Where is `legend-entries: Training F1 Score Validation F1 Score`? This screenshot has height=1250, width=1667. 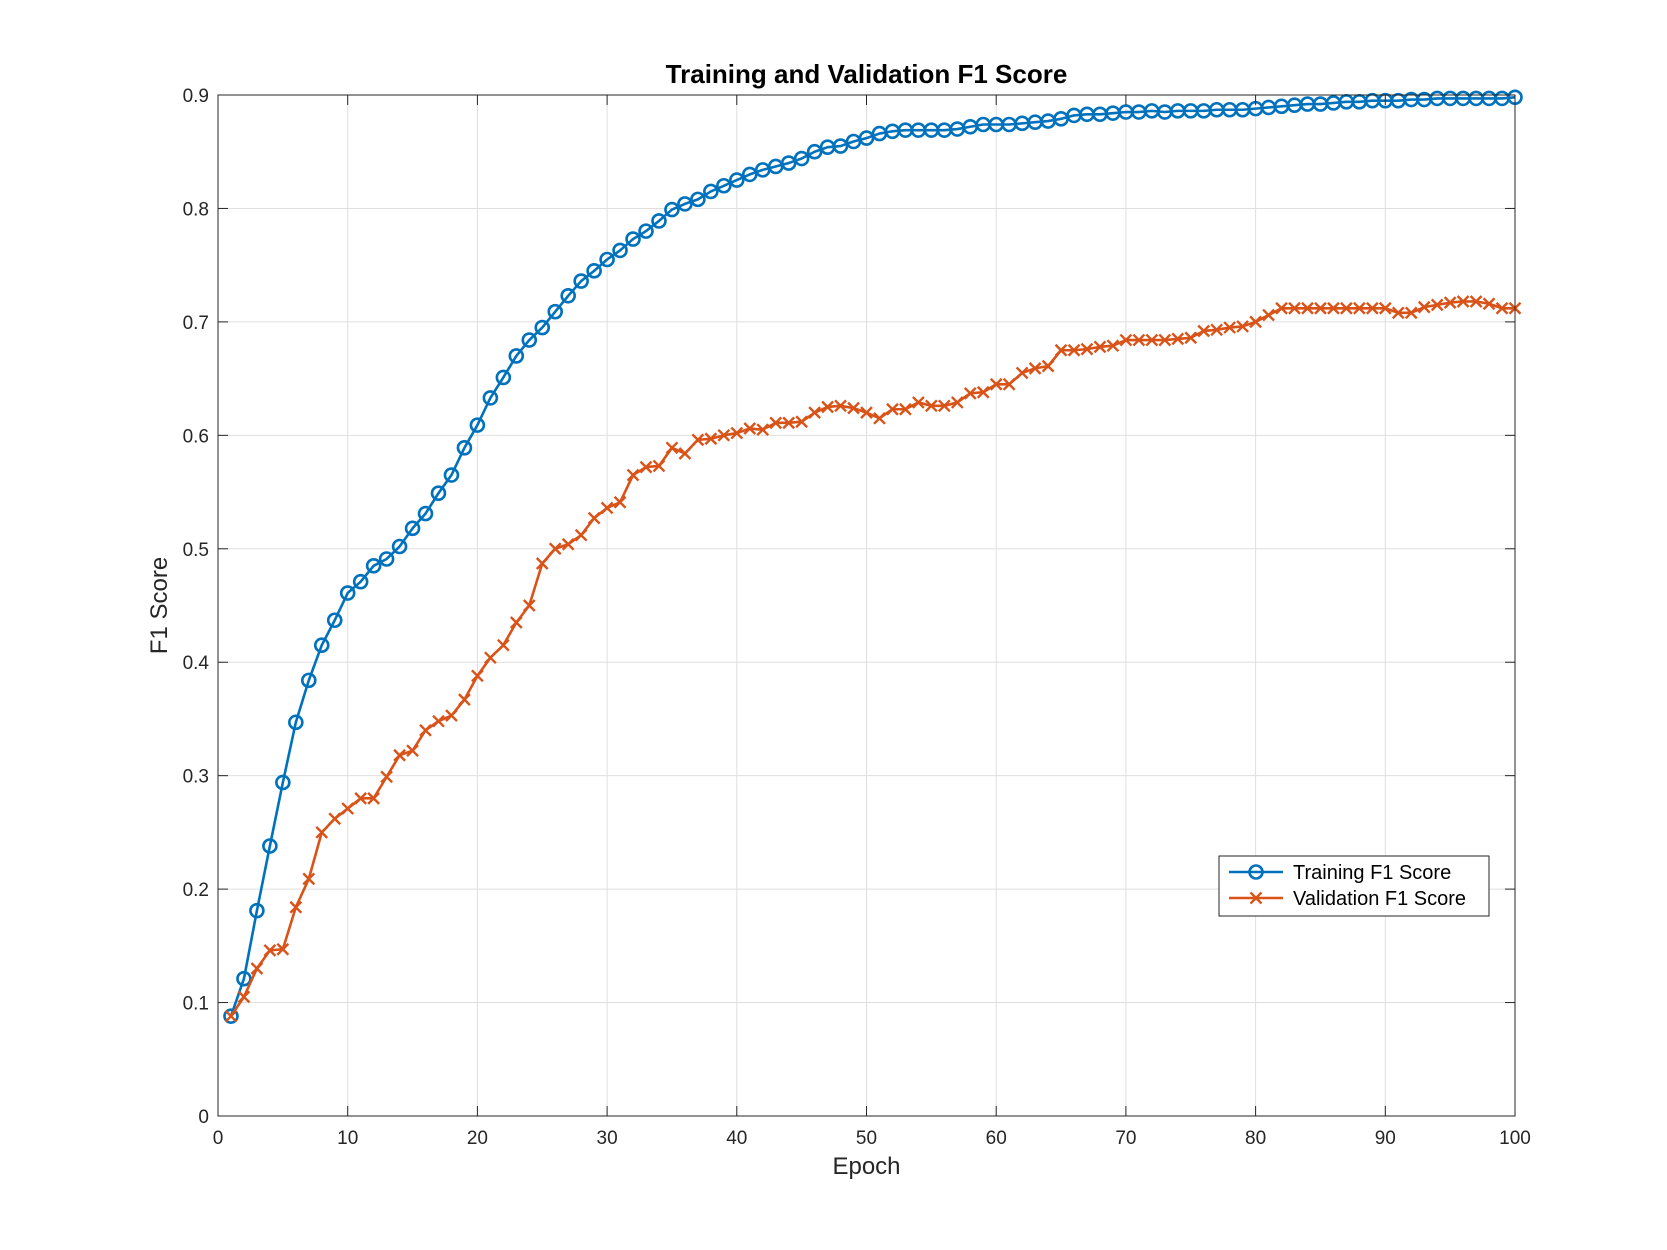
legend-entries: Training F1 Score Validation F1 Score is located at coordinates (1347, 886).